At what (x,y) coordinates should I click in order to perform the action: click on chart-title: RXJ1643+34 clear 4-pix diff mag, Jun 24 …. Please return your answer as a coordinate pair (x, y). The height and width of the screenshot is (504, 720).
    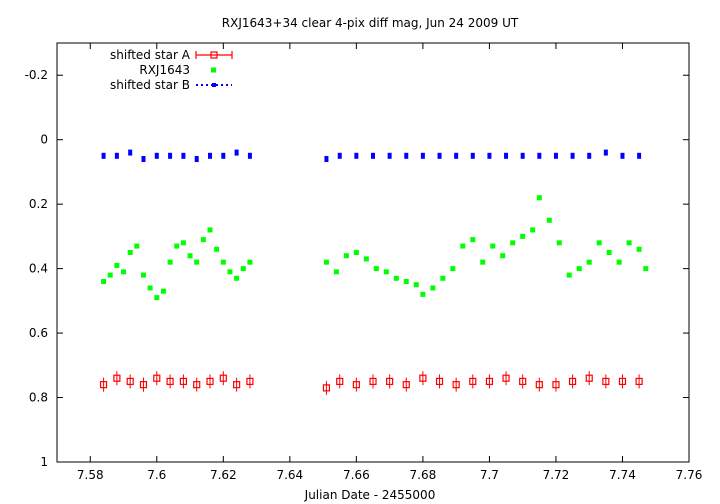
    Looking at the image, I should click on (370, 23).